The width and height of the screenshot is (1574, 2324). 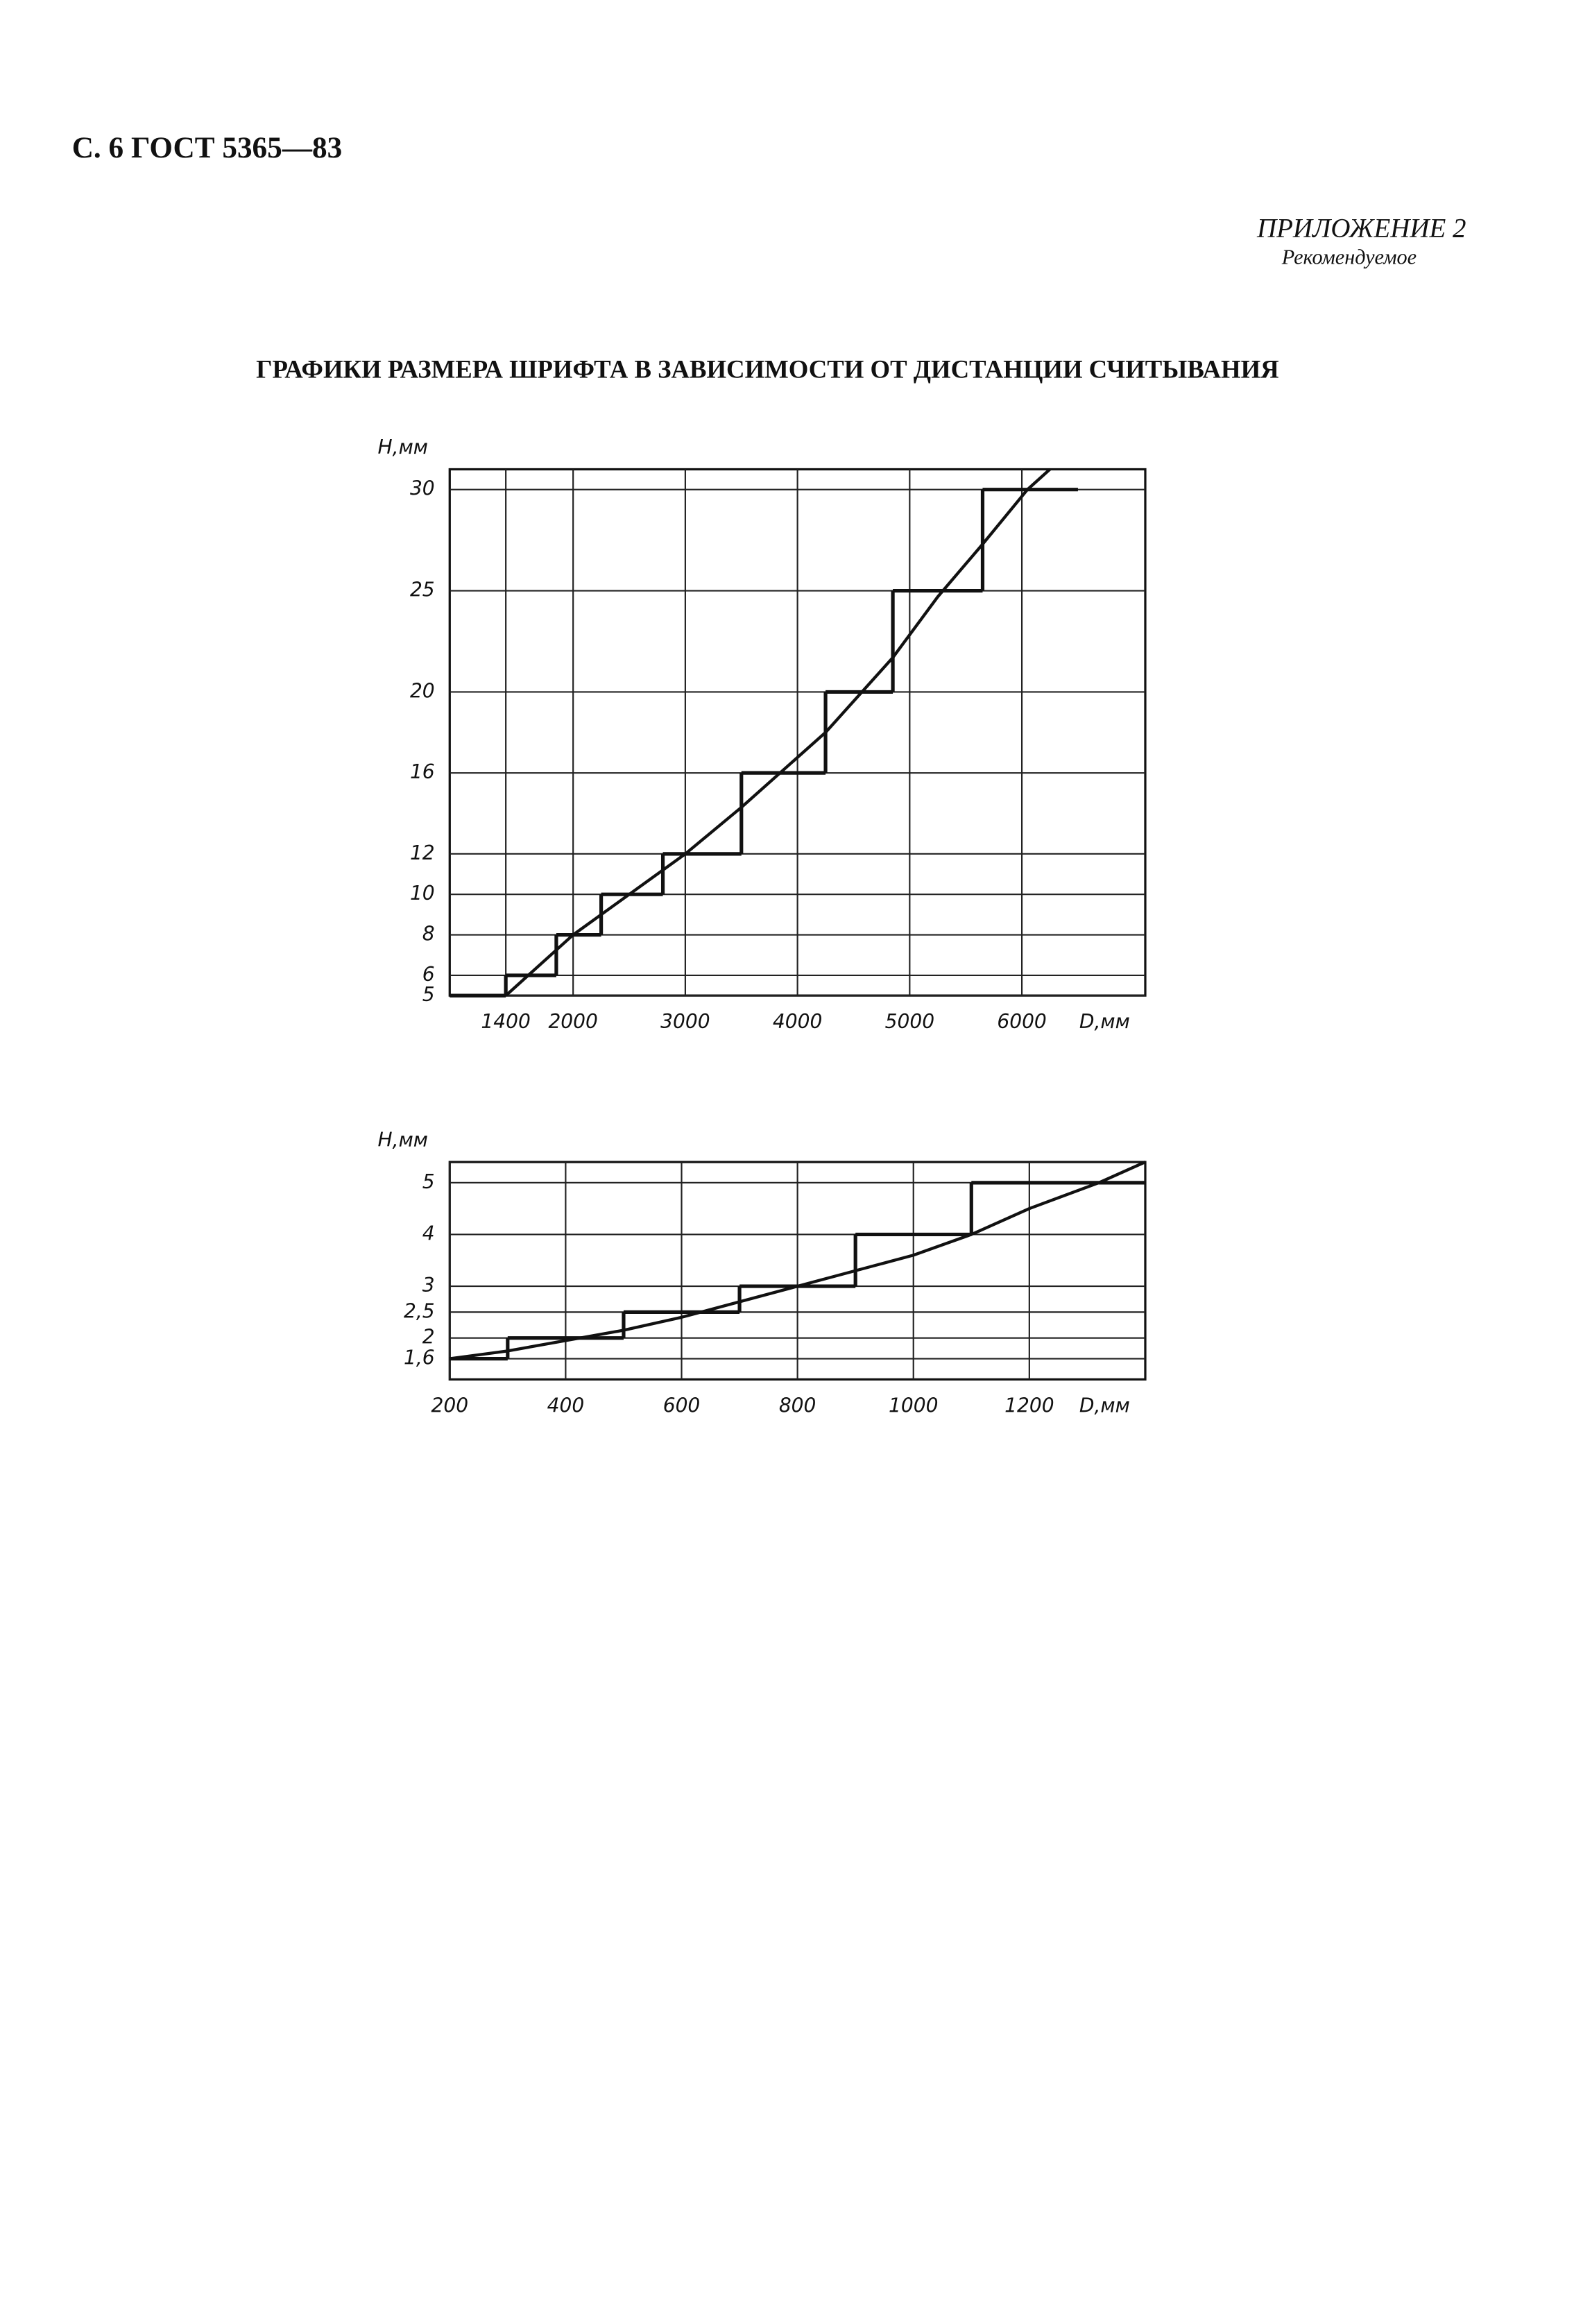 I want to click on x-tick-label: 1400, so click(x=505, y=1021).